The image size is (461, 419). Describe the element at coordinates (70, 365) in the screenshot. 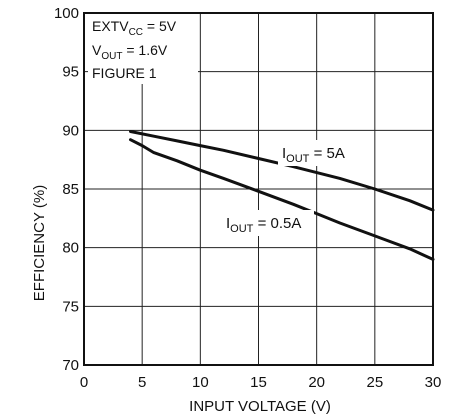

I see `y-tick-label: 70` at that location.